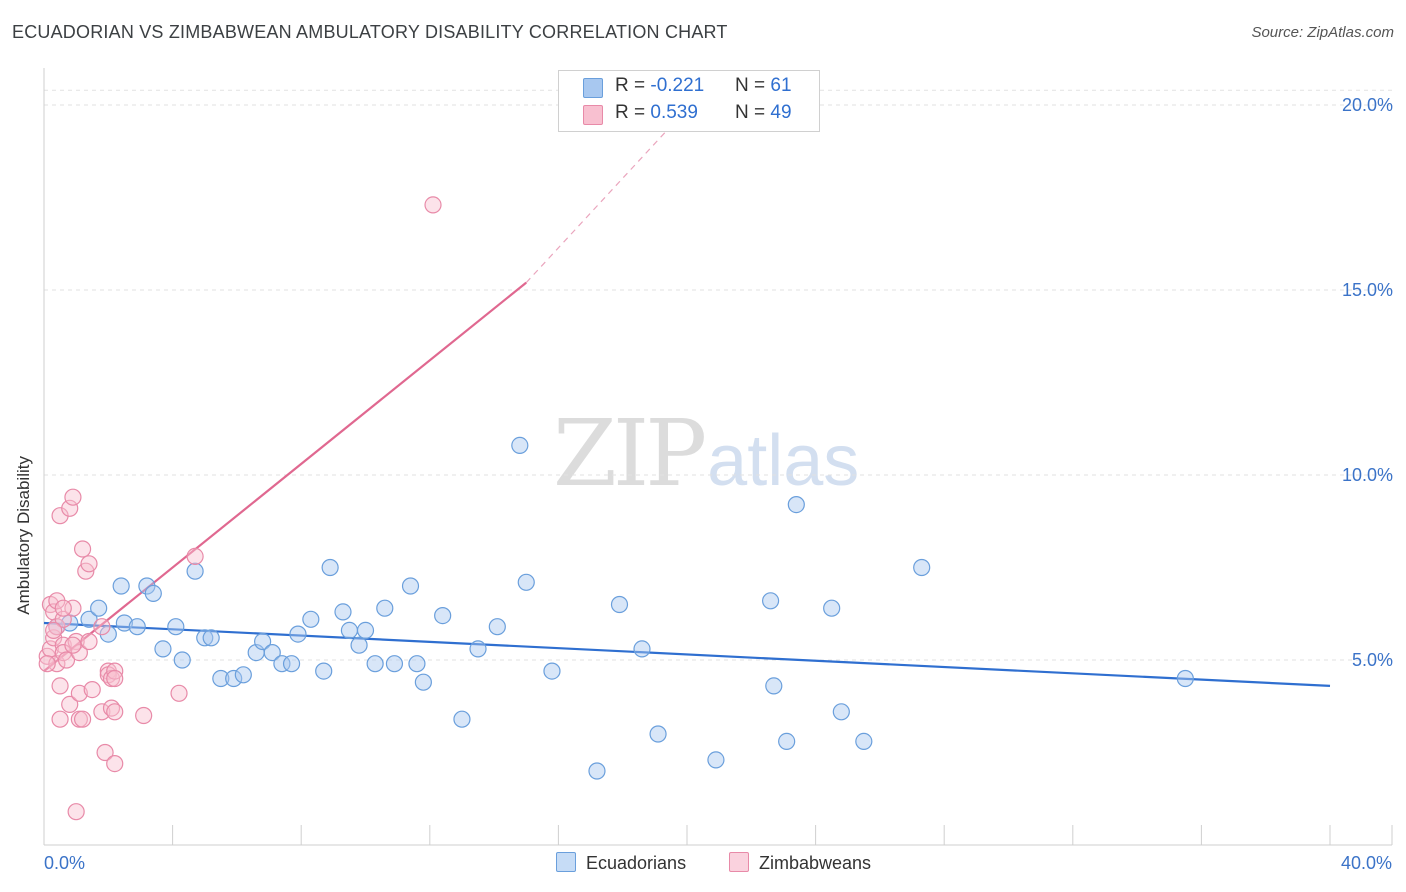  I want to click on watermark-atlas: atlas, so click(783, 461).